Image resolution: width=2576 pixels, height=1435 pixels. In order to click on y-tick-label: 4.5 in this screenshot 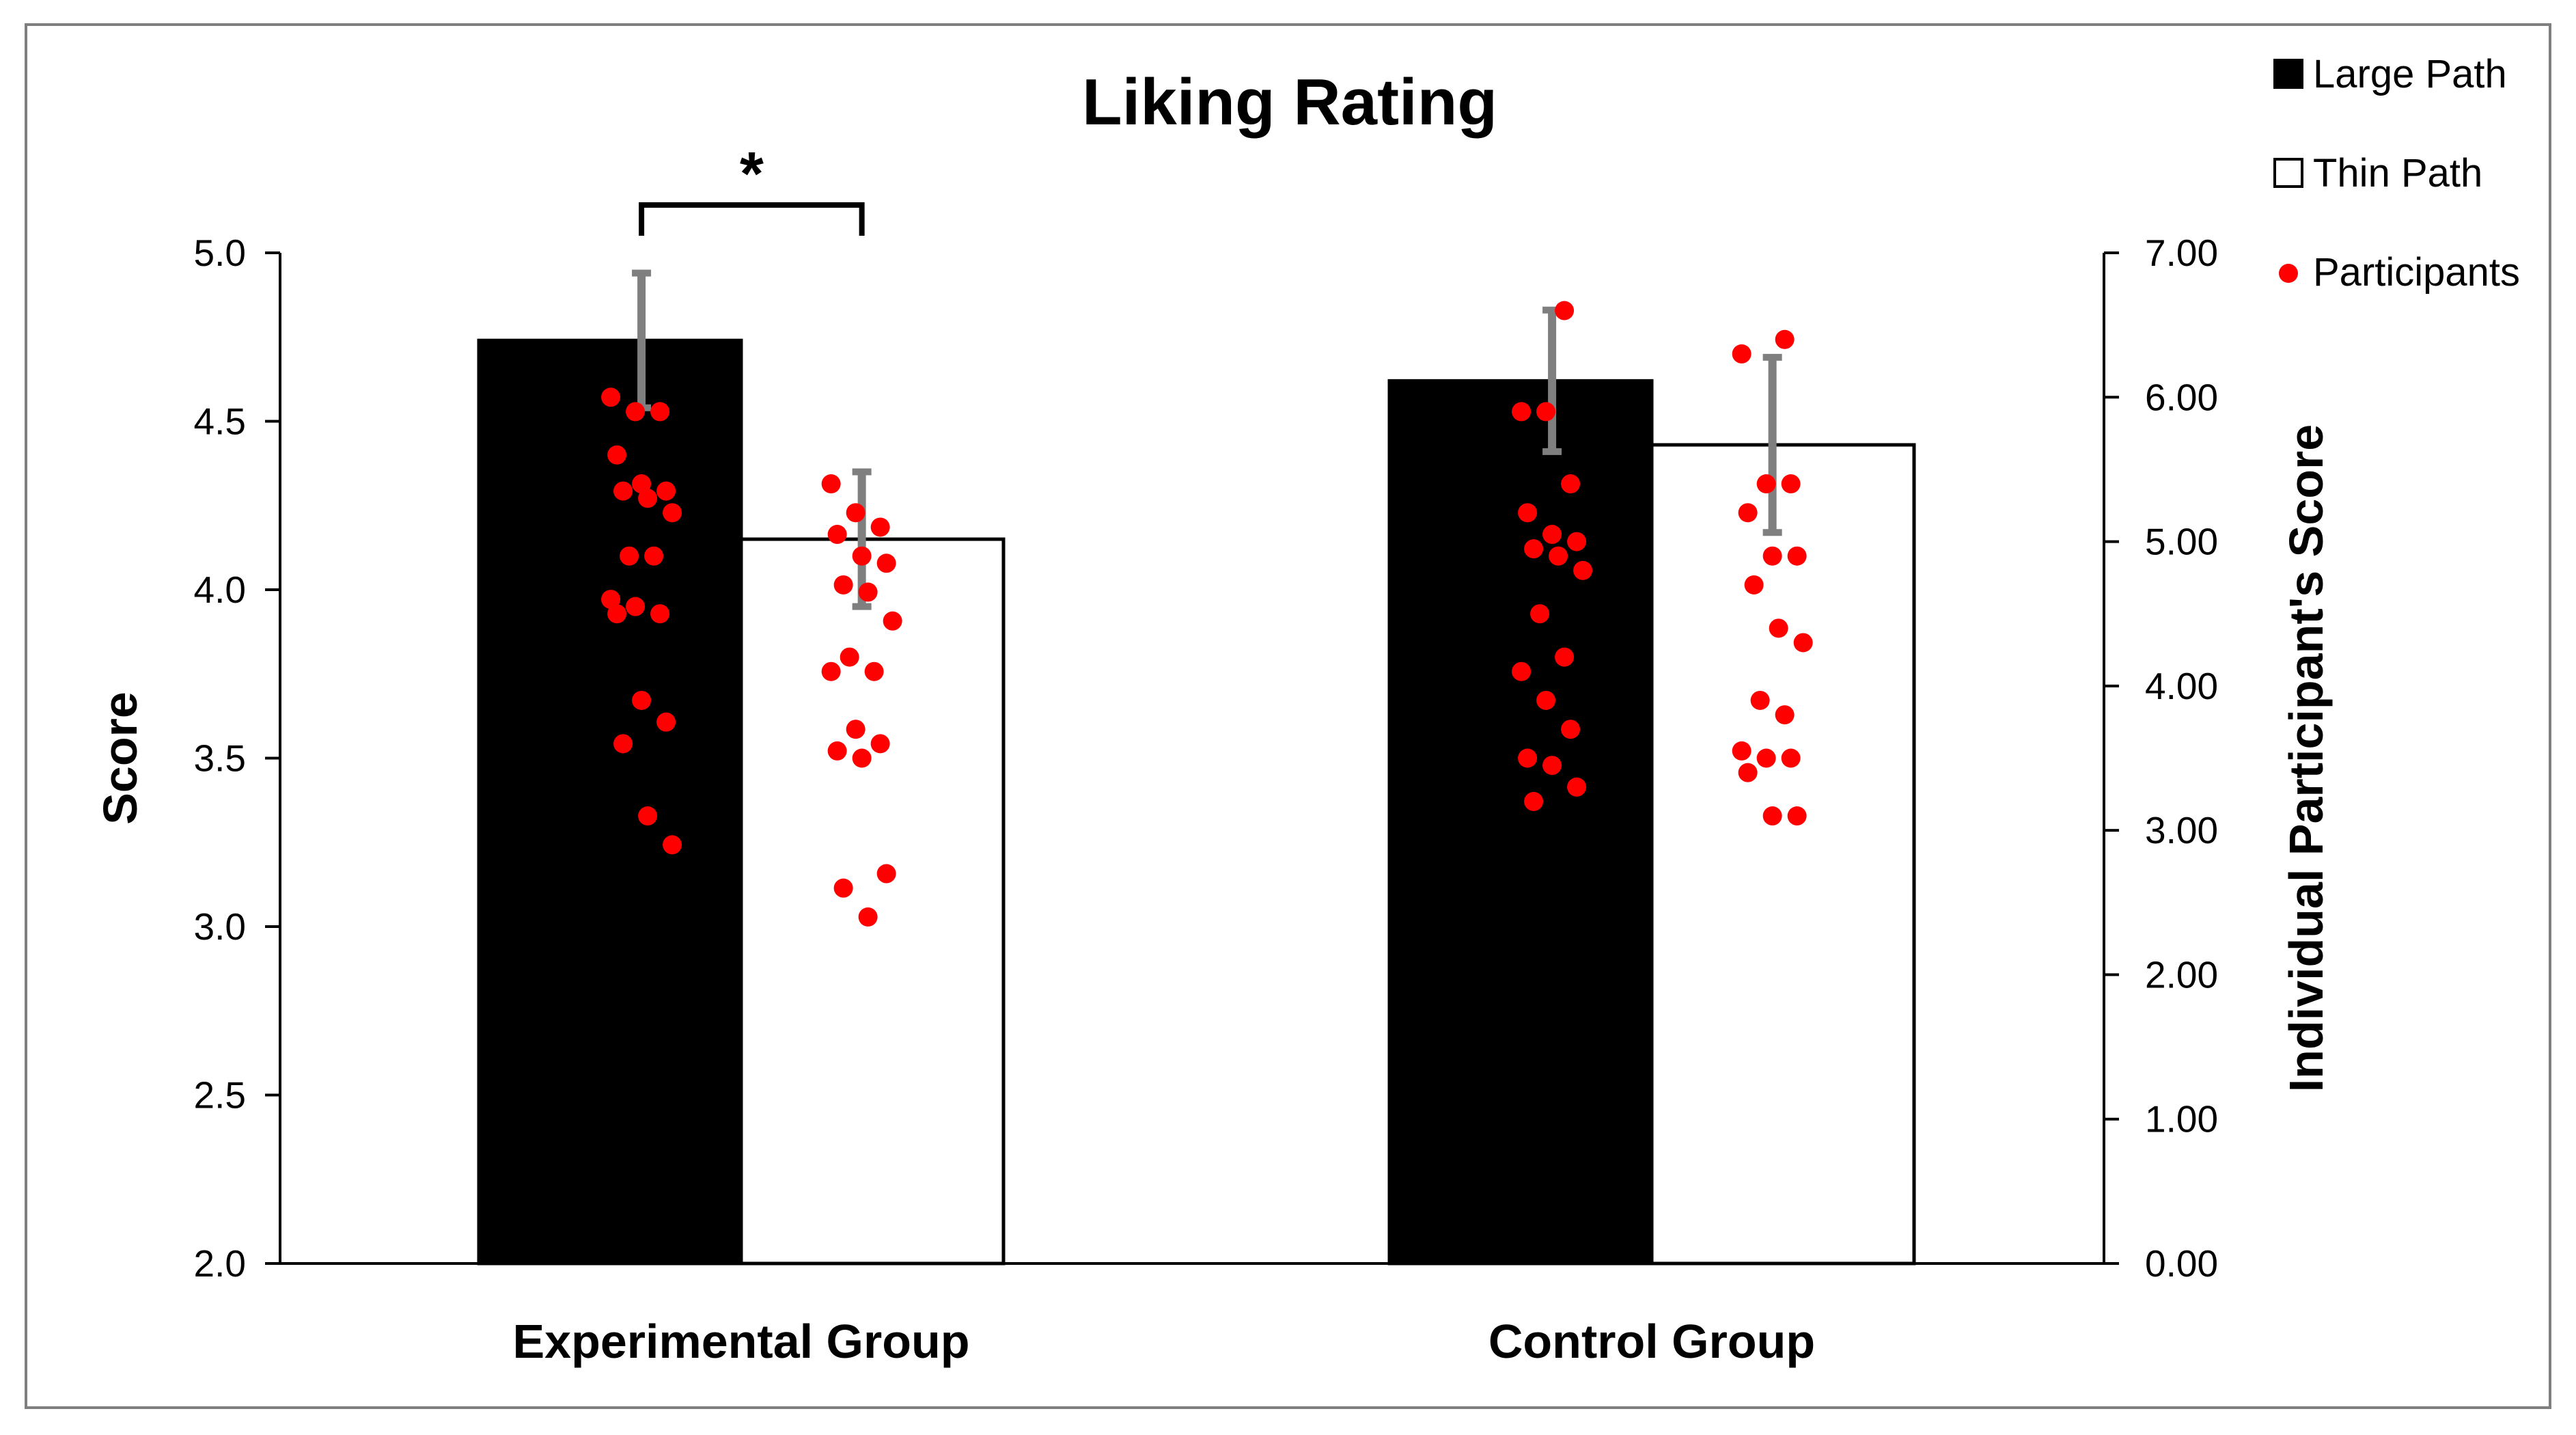, I will do `click(220, 422)`.